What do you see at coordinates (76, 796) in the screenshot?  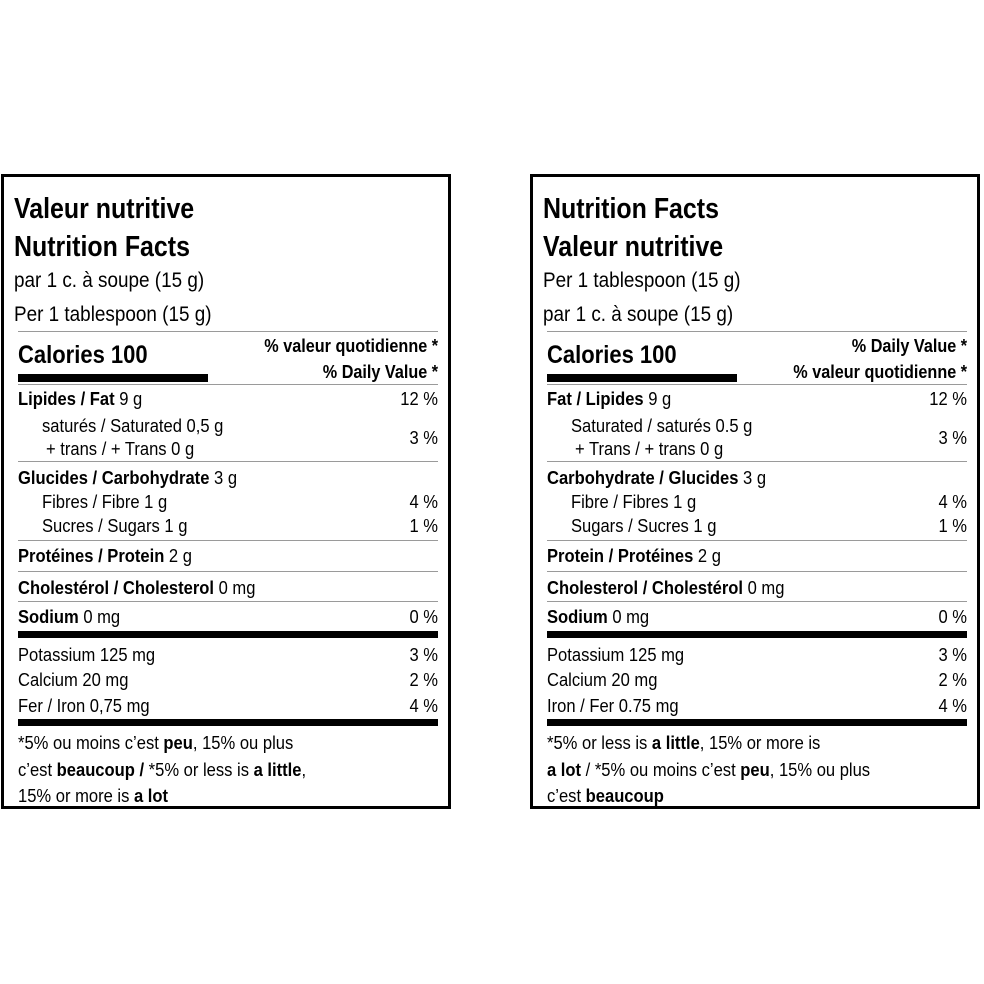 I see `footnote-text: 15% or more is` at bounding box center [76, 796].